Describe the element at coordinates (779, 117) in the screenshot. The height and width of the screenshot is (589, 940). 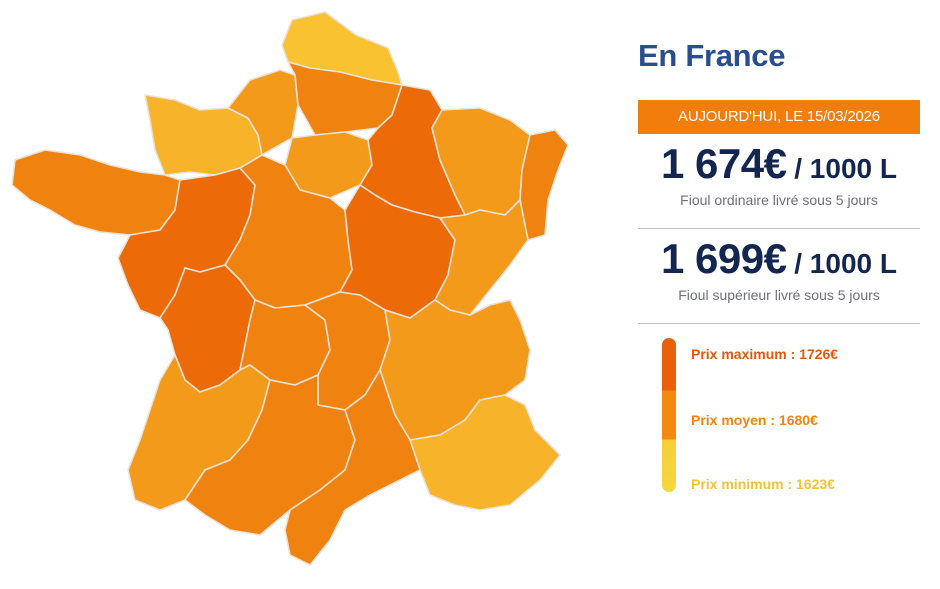
I see `date-banner: AUJOURD'HUI, LE 15/03/2026` at that location.